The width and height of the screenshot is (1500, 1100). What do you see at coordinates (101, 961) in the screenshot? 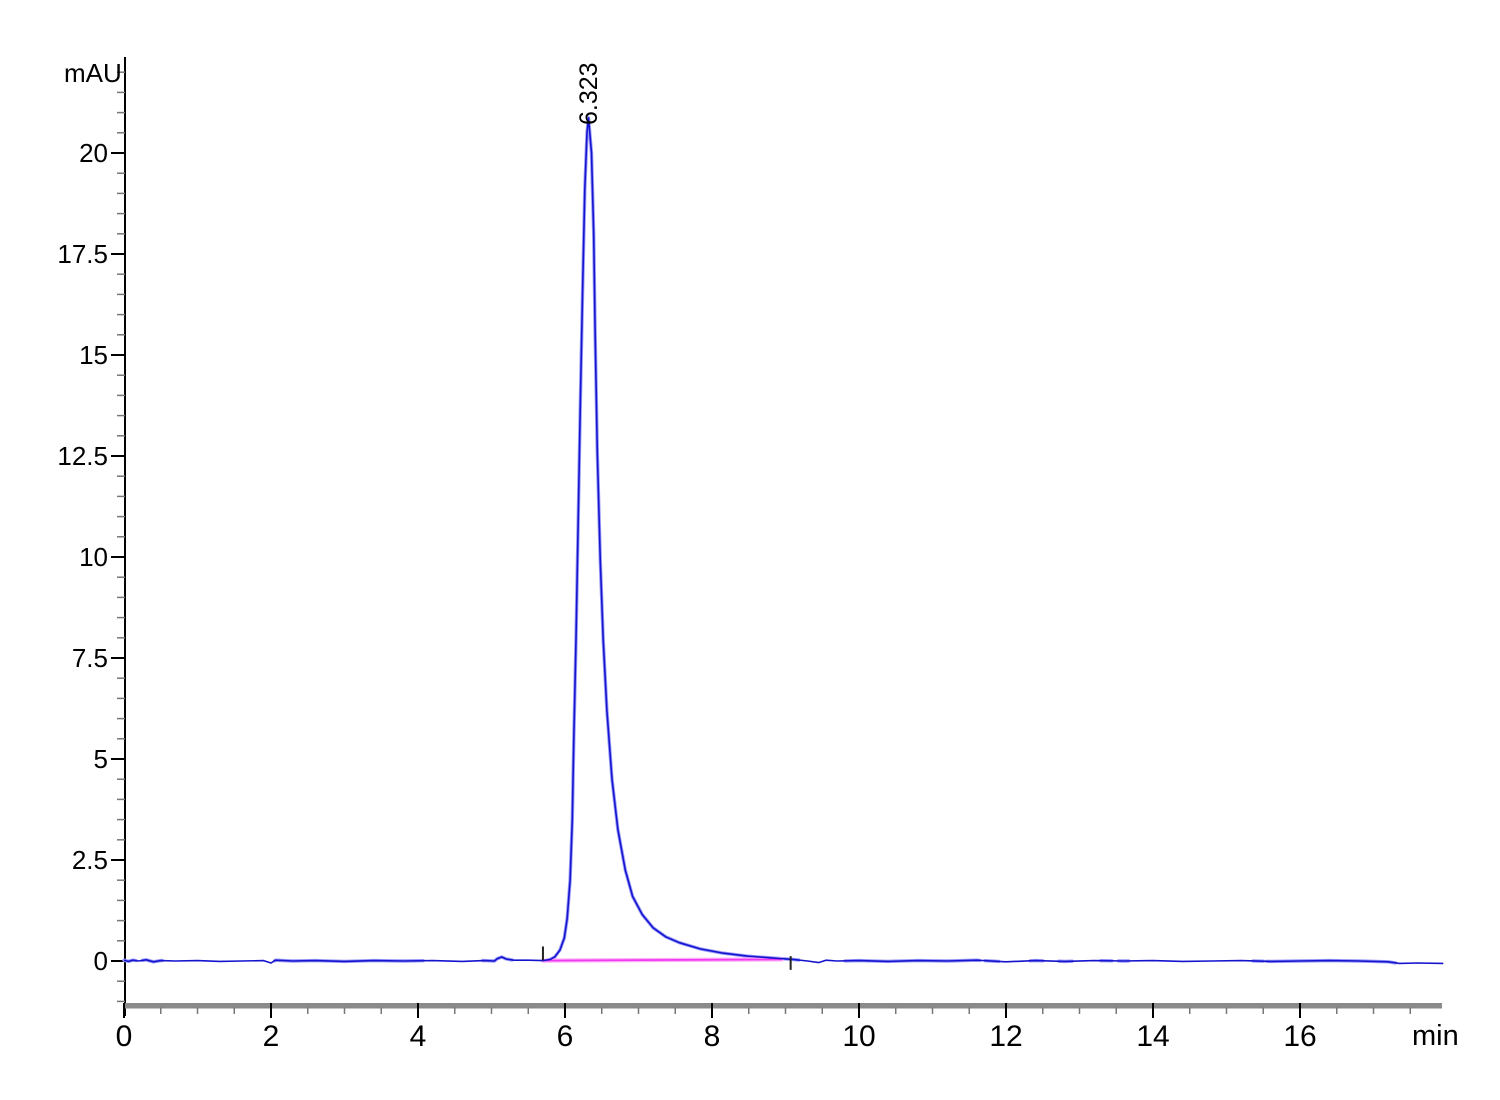
I see `y-axis-tick-label: 0` at bounding box center [101, 961].